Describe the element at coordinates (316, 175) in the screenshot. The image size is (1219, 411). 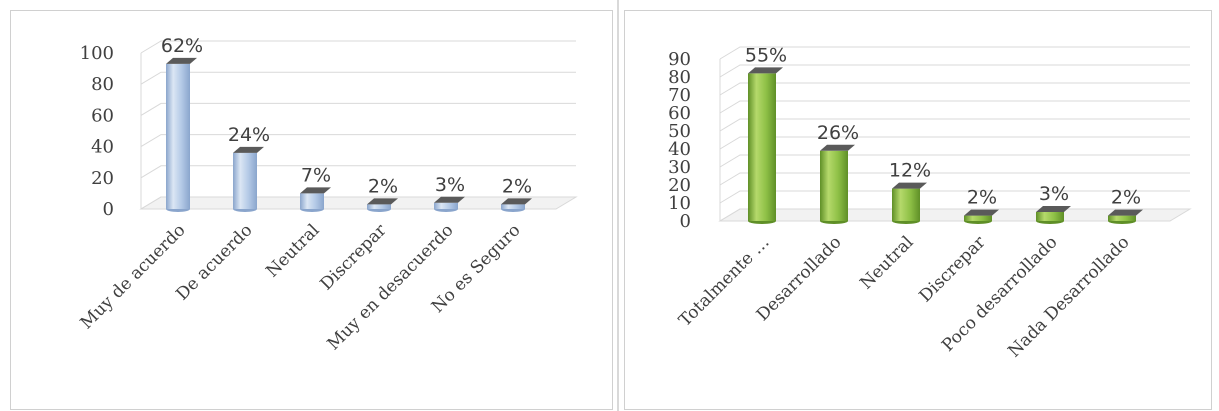
I see `data-label: 7%` at that location.